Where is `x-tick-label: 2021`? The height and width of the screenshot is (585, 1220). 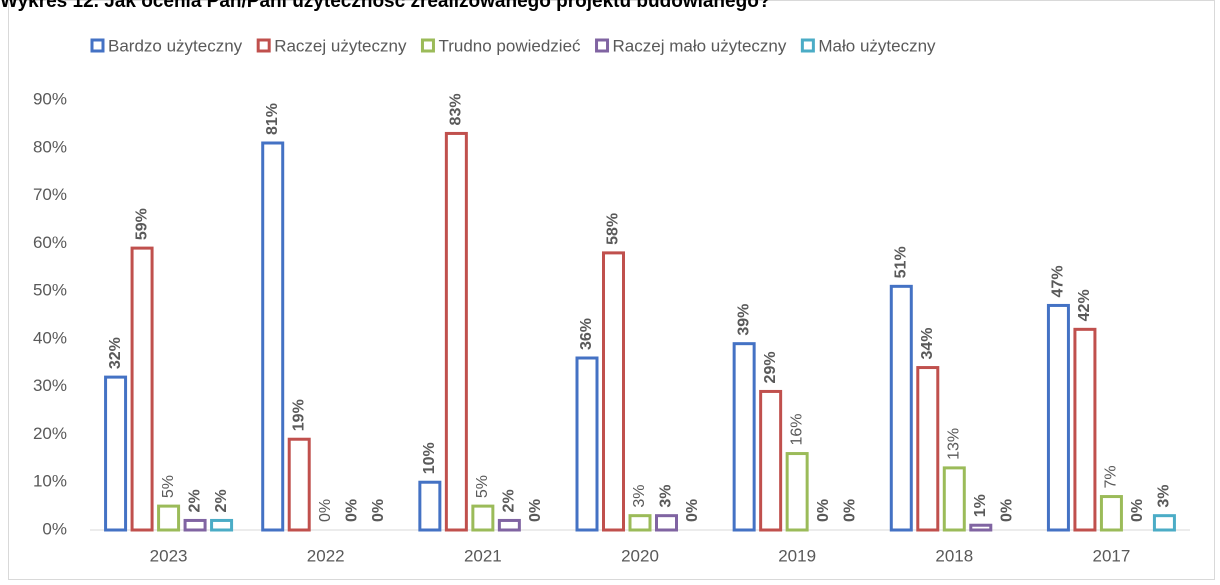
x-tick-label: 2021 is located at coordinates (483, 555).